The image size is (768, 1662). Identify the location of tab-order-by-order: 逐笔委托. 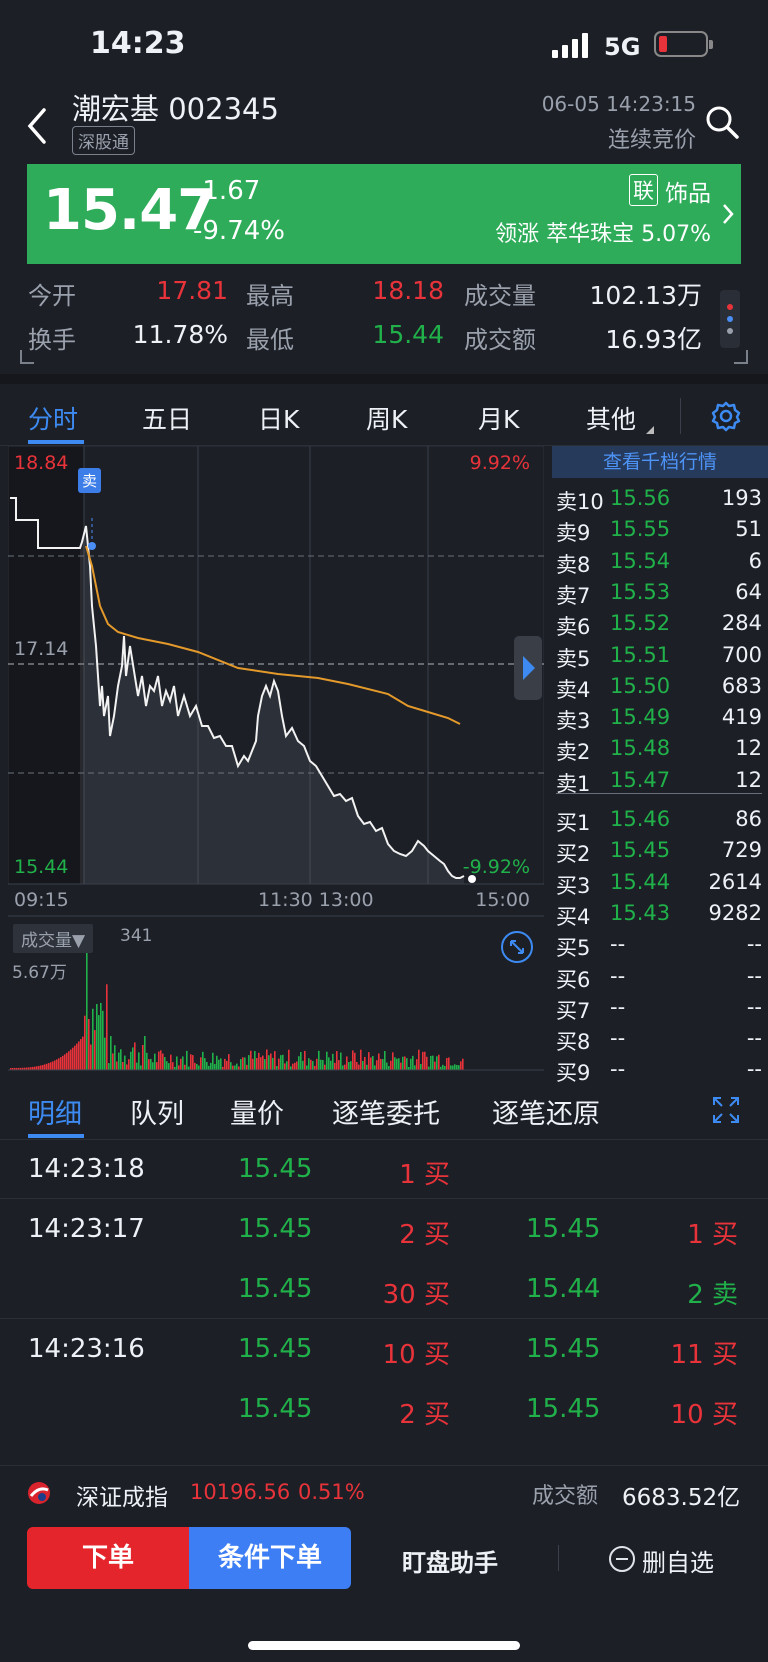
(386, 1114).